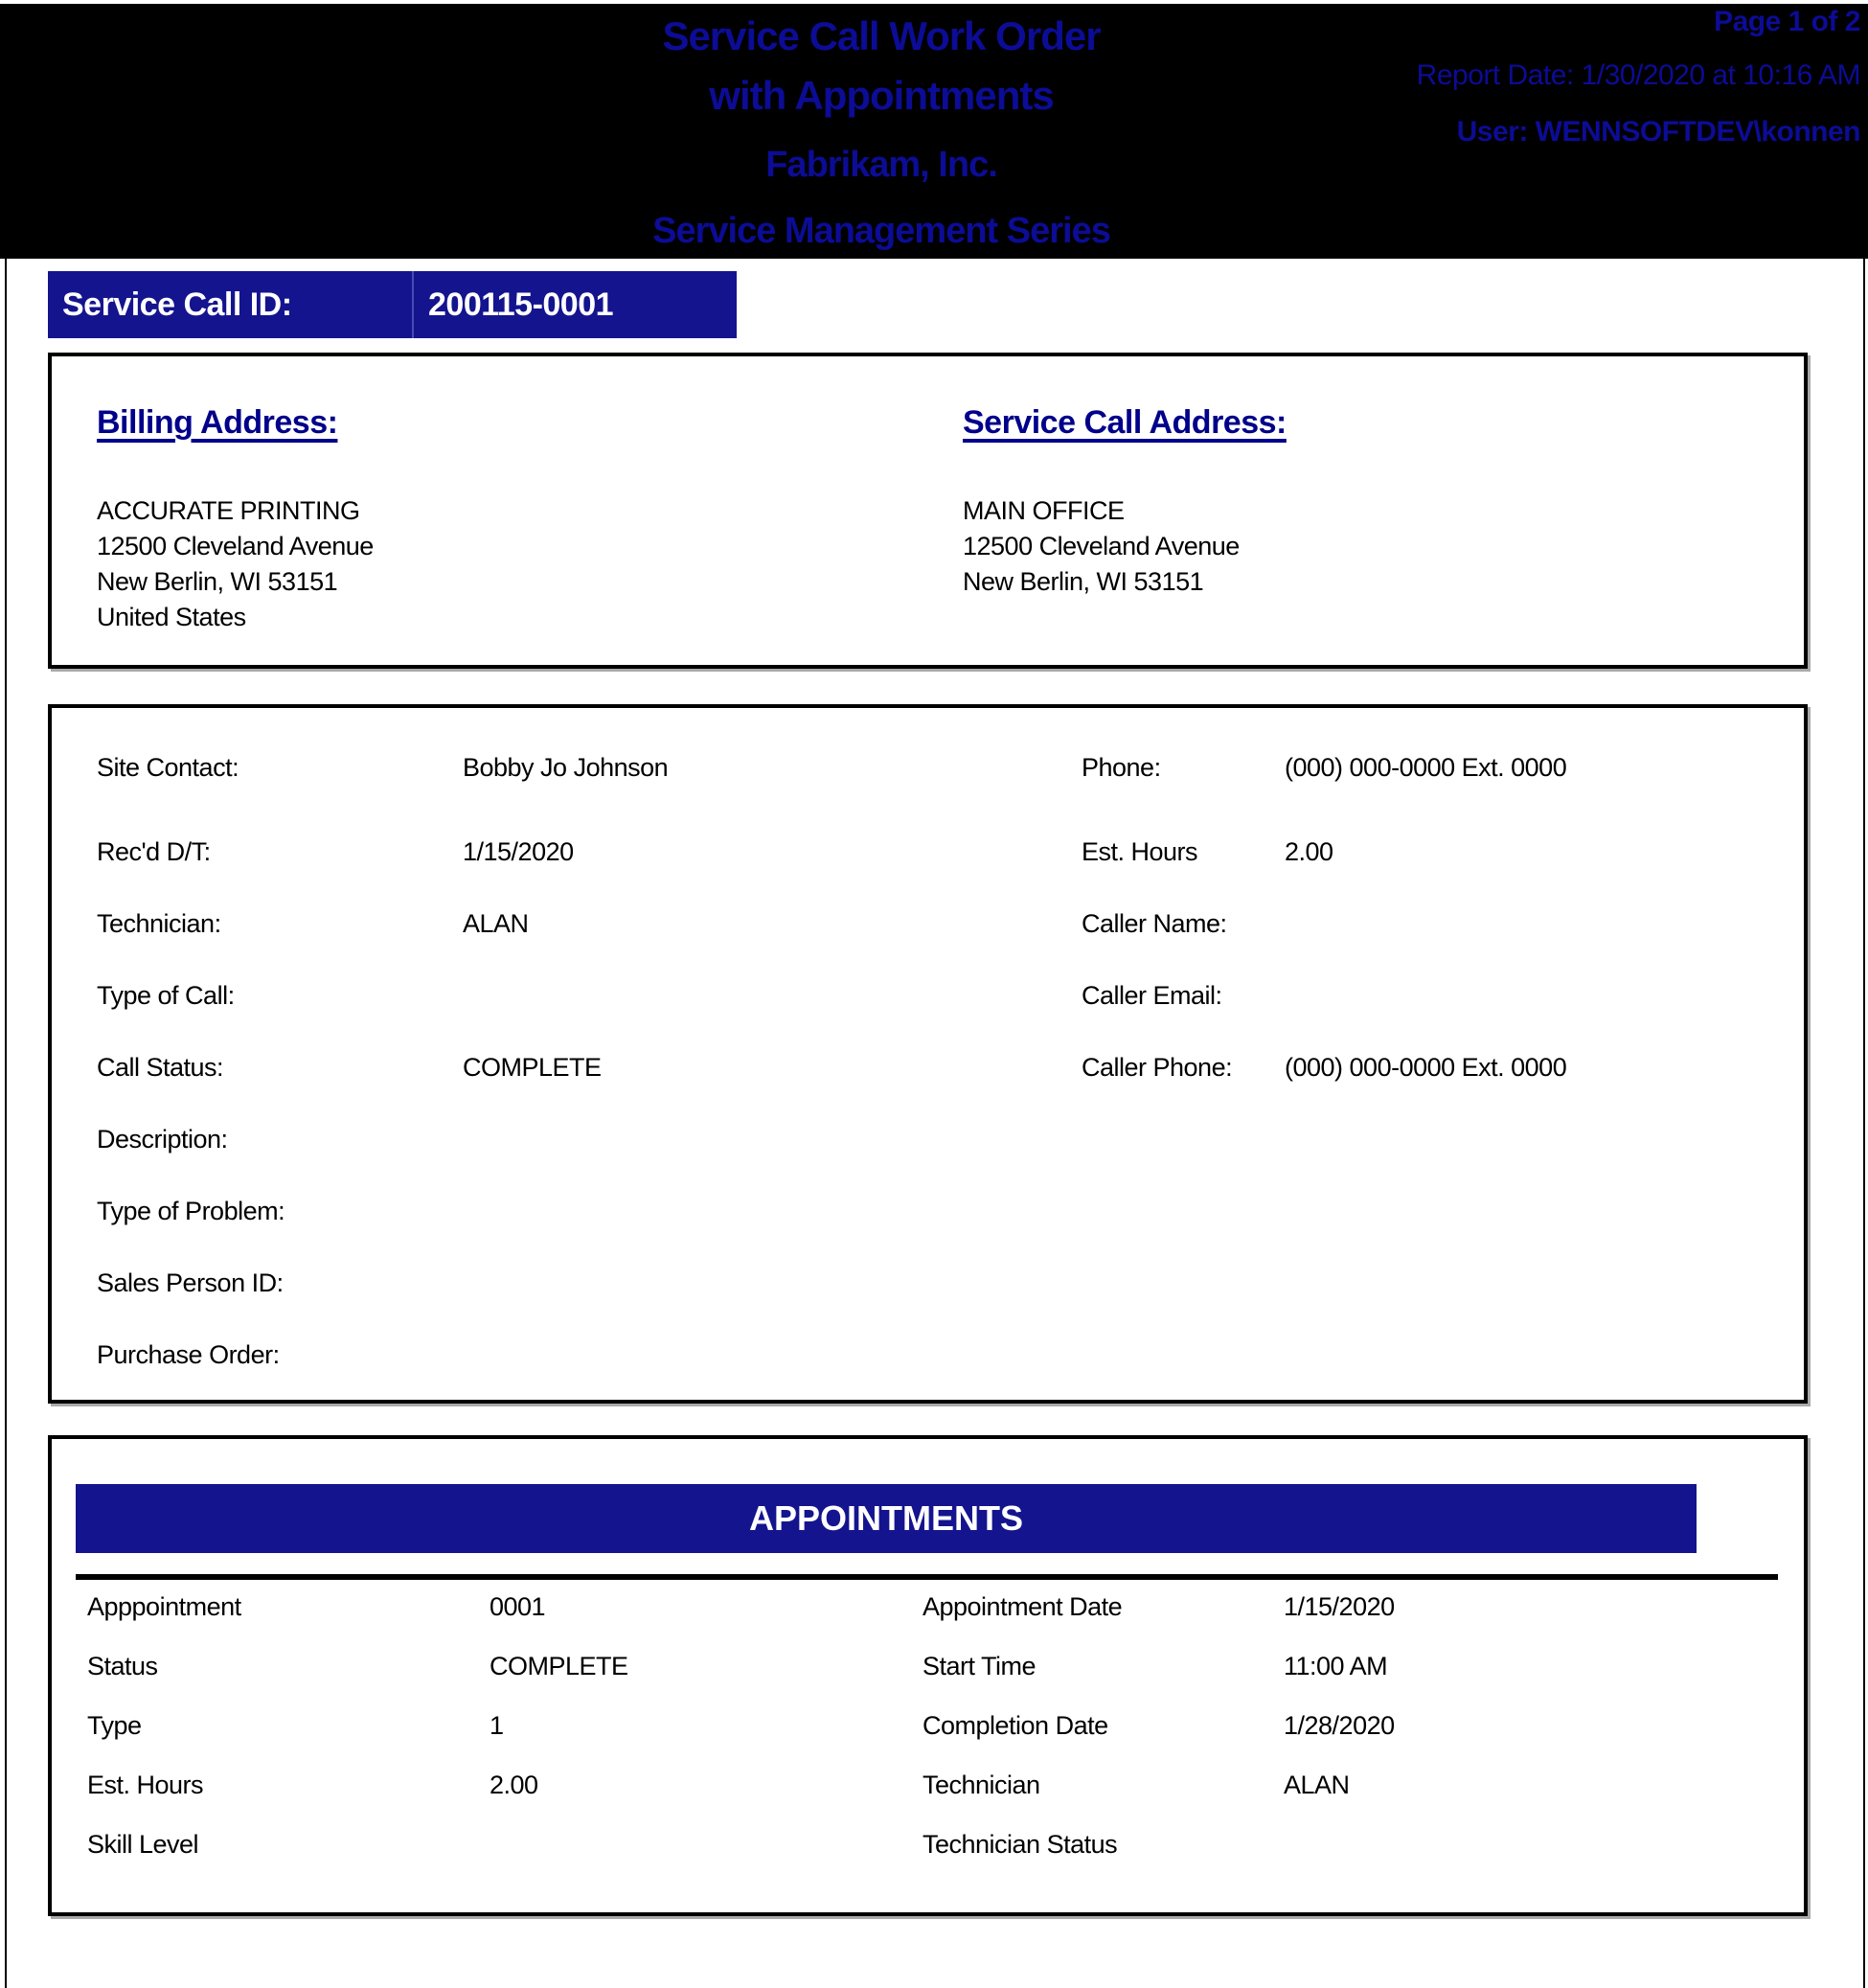  What do you see at coordinates (982, 1785) in the screenshot?
I see `appointment-label: Technician` at bounding box center [982, 1785].